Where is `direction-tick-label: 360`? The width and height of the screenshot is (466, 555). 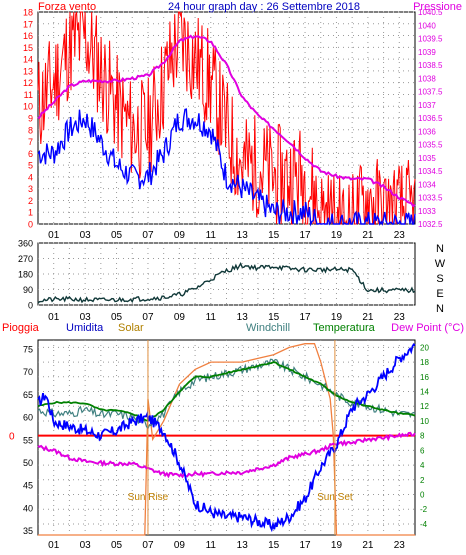
direction-tick-label: 360 is located at coordinates (25, 244).